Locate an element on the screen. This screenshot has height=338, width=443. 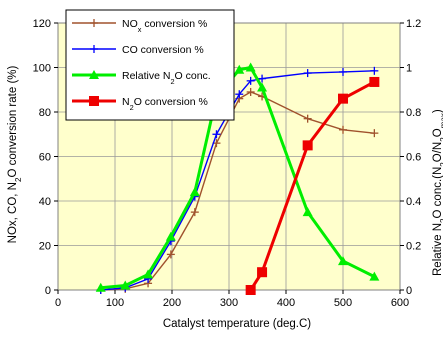
y2-tick-label: 1.2 is located at coordinates (413, 24).